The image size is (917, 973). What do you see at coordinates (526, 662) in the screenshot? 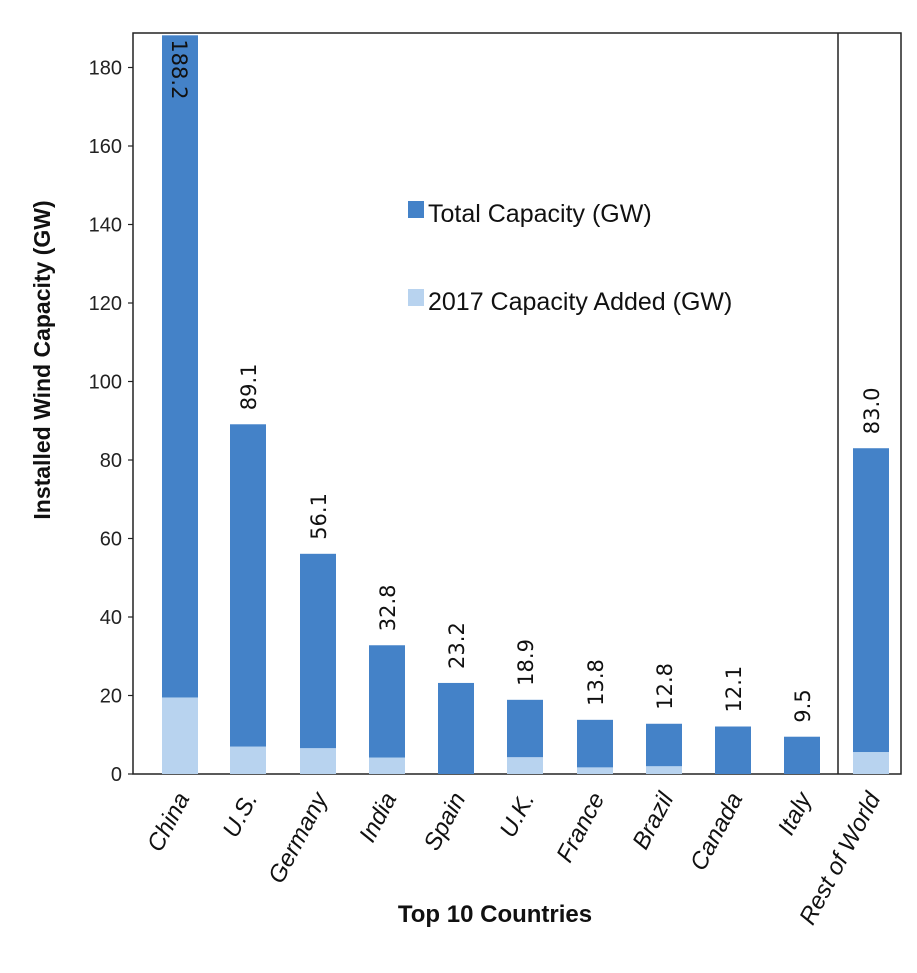
I see `bar-data-label: 18.9` at bounding box center [526, 662].